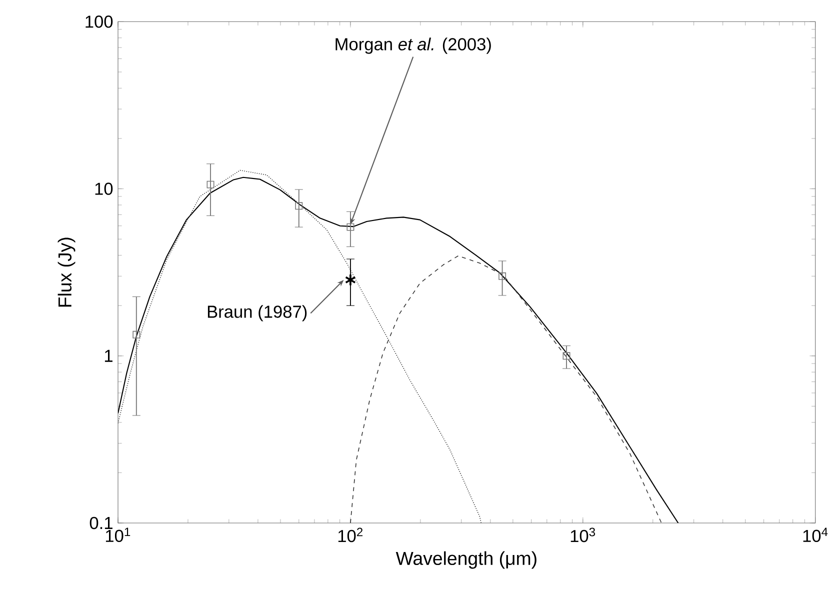 This screenshot has width=835, height=593. What do you see at coordinates (104, 188) in the screenshot?
I see `y-tick-label: 10` at bounding box center [104, 188].